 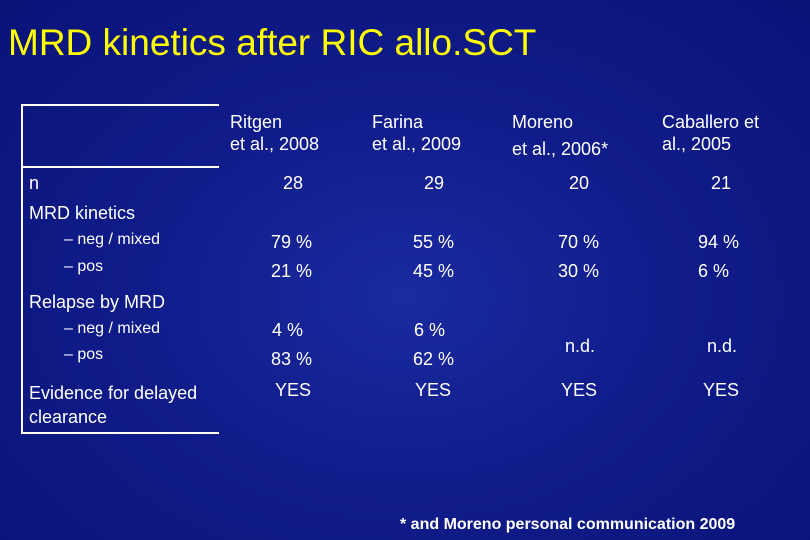 What do you see at coordinates (722, 346) in the screenshot?
I see `relapse-nd-caballero: n.d.` at bounding box center [722, 346].